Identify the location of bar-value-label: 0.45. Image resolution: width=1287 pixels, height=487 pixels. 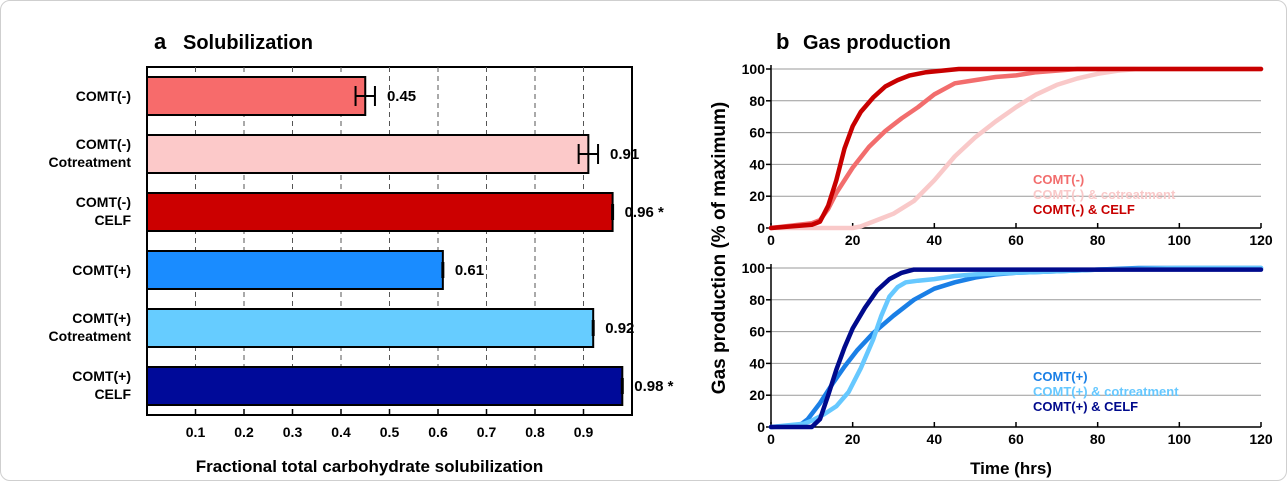
(401, 96).